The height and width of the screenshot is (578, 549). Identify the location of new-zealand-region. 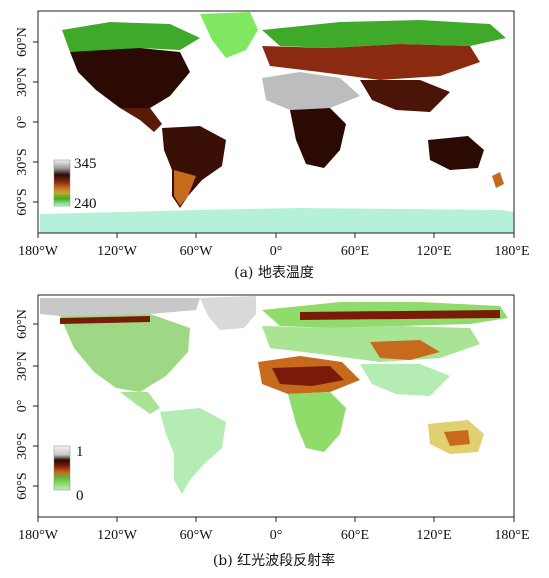
(498, 180).